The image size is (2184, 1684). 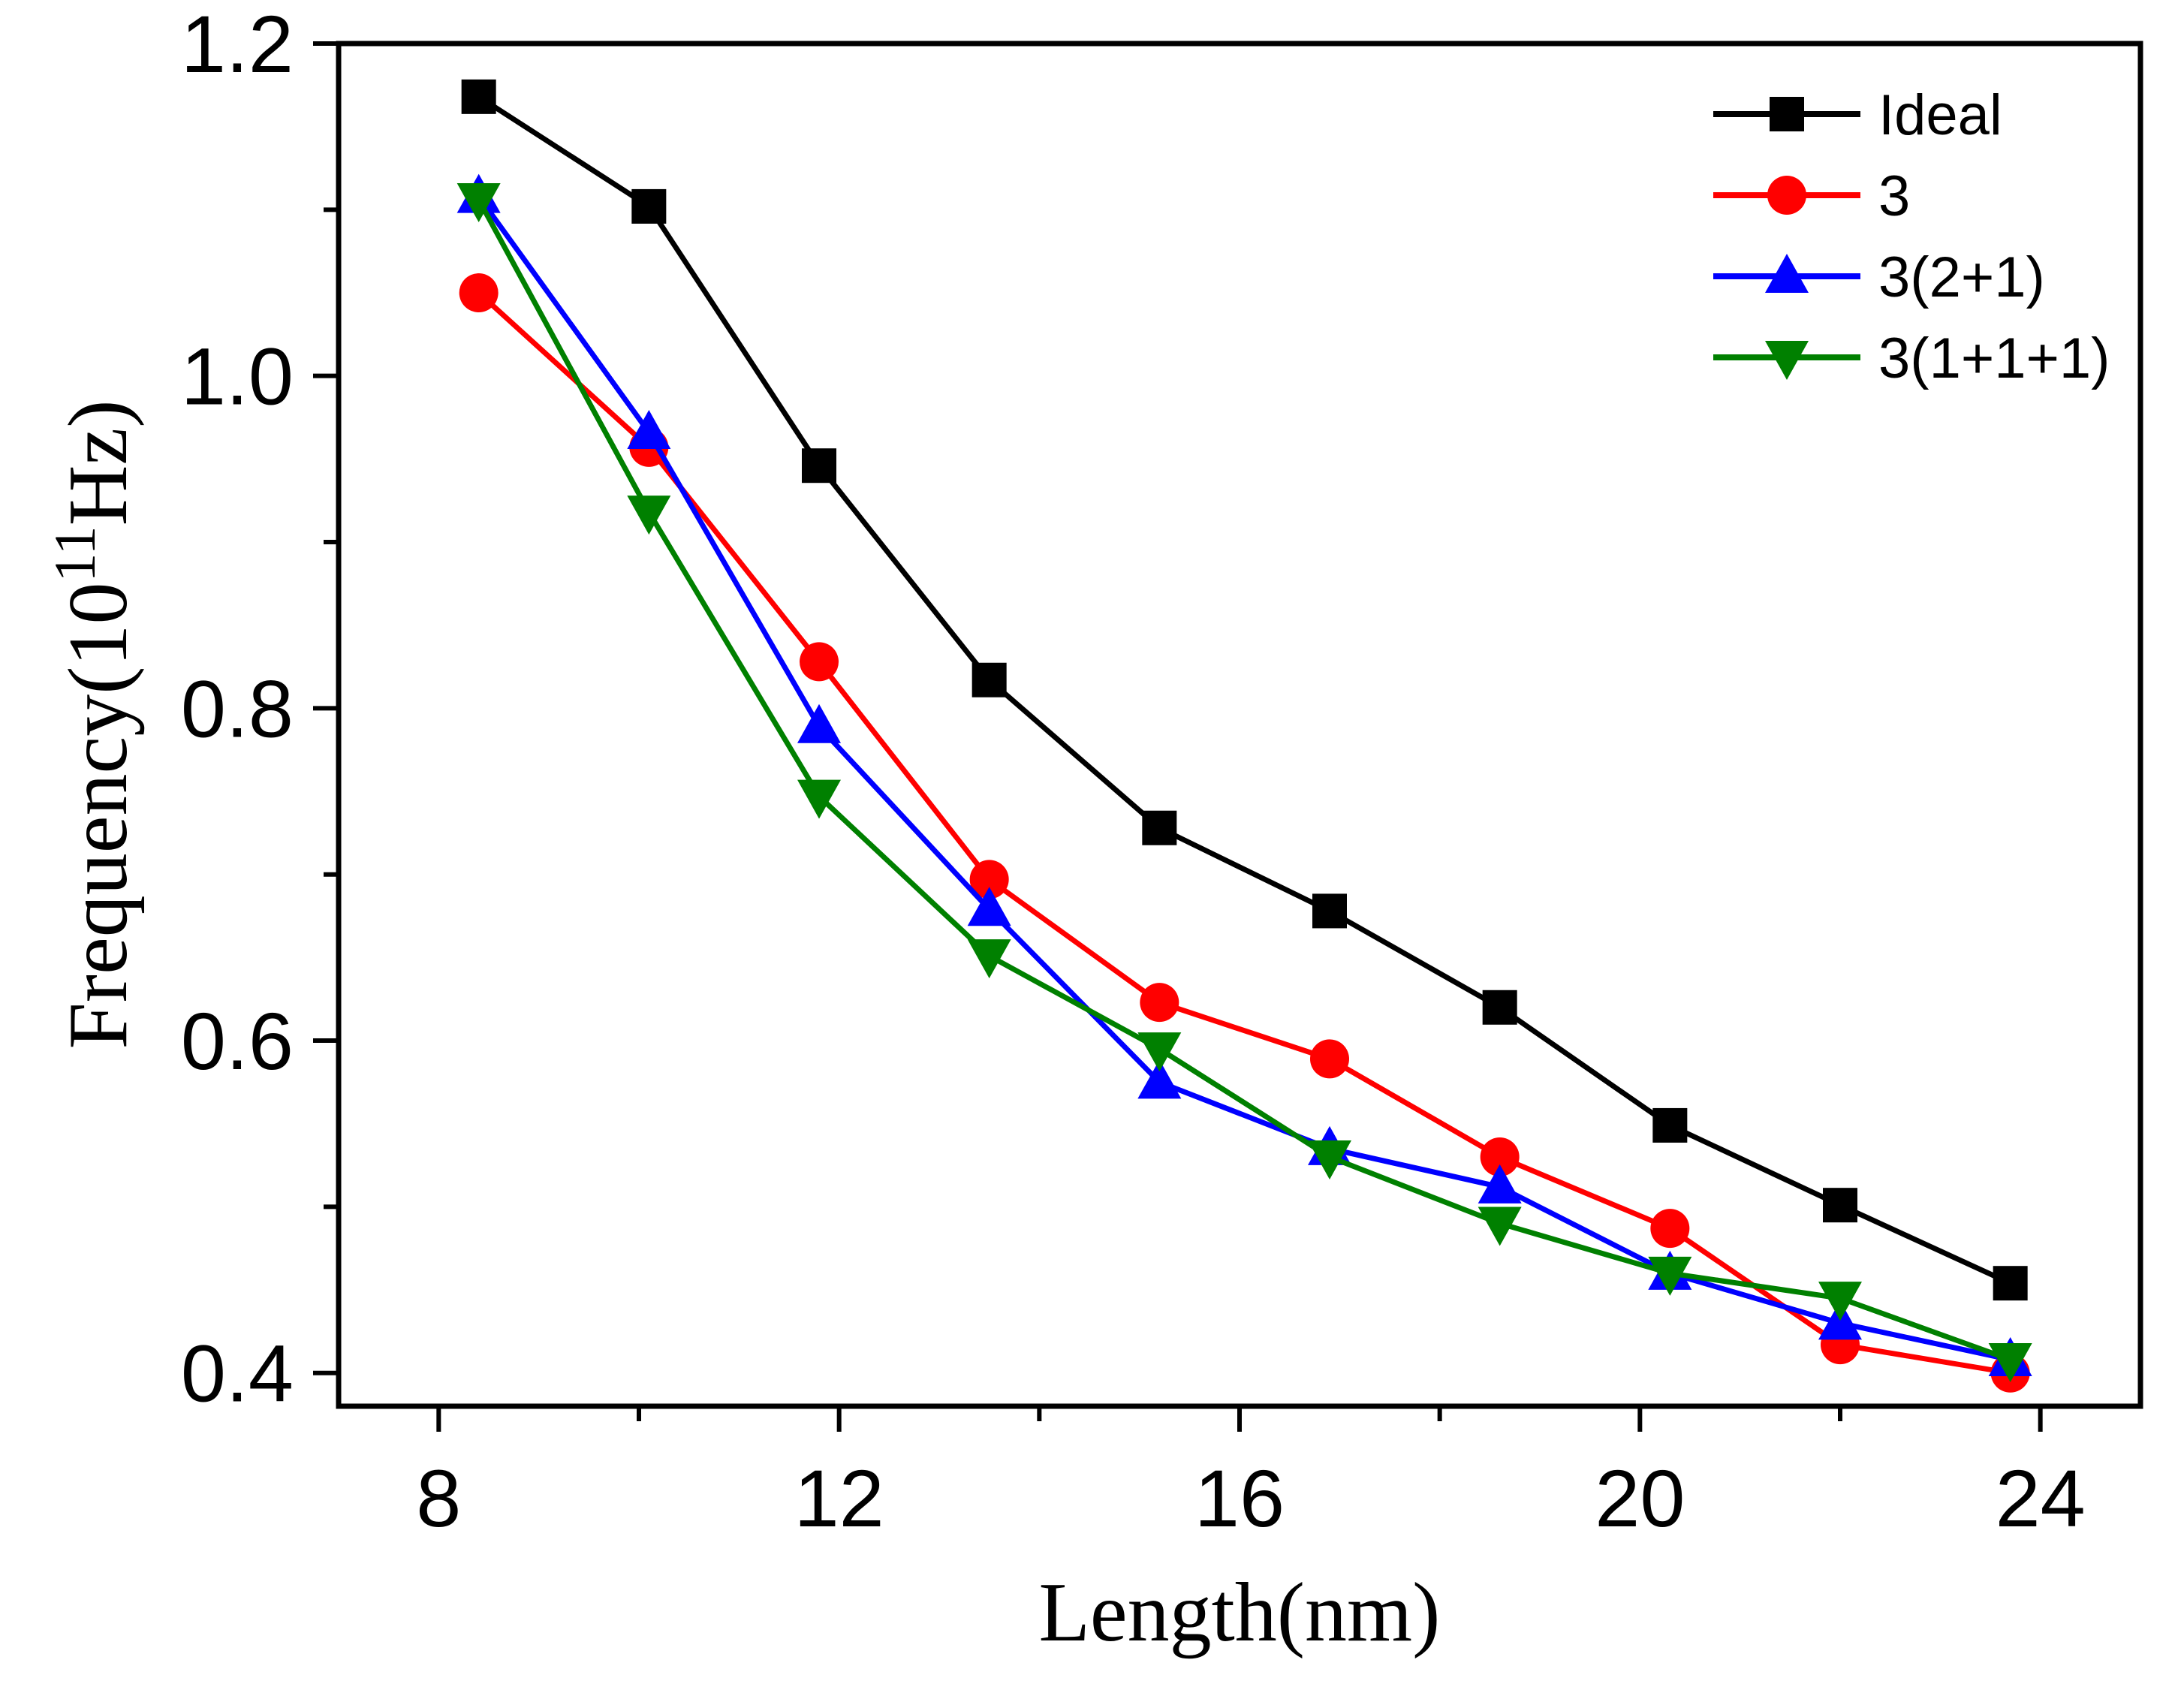 I want to click on x-axis-ticks: 8 12 16 20 24, so click(x=1251, y=1475).